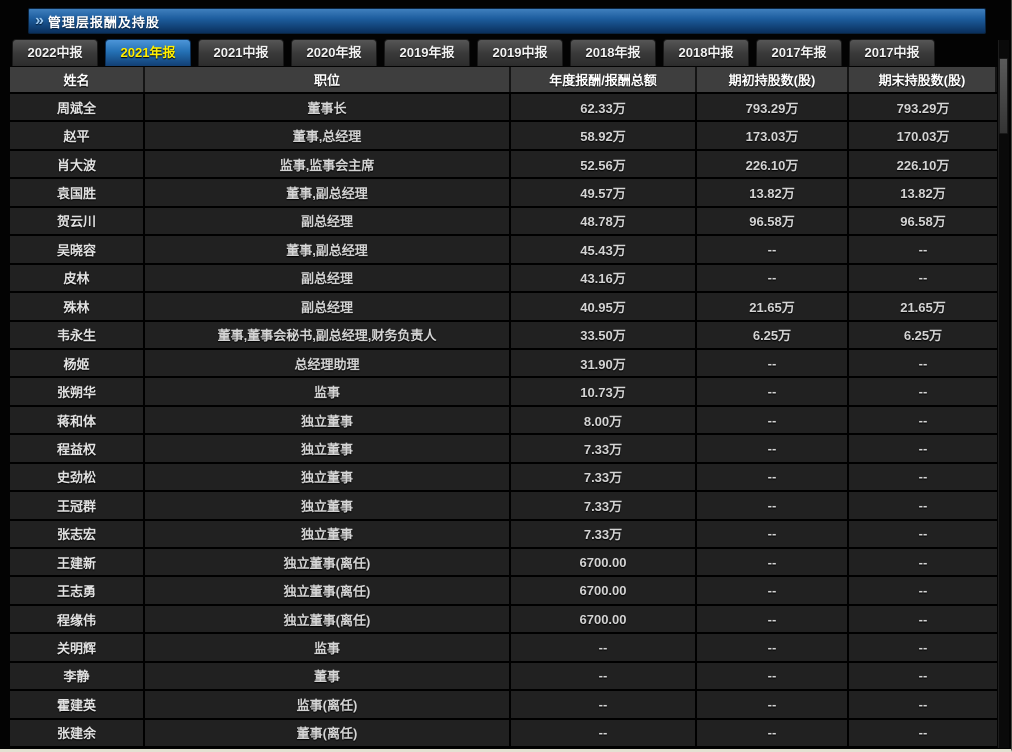 The height and width of the screenshot is (752, 1012). I want to click on table-row: 蒋和体 独立董事 8.00万 -- --, so click(503, 421).